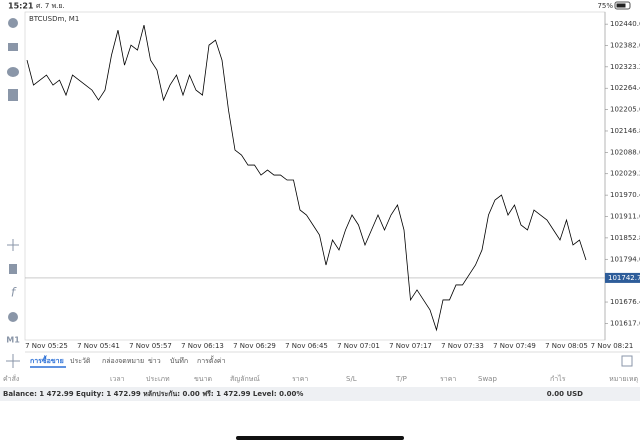 This screenshot has width=640, height=447. What do you see at coordinates (625, 323) in the screenshot?
I see `y-tick-label: 101617.60` at bounding box center [625, 323].